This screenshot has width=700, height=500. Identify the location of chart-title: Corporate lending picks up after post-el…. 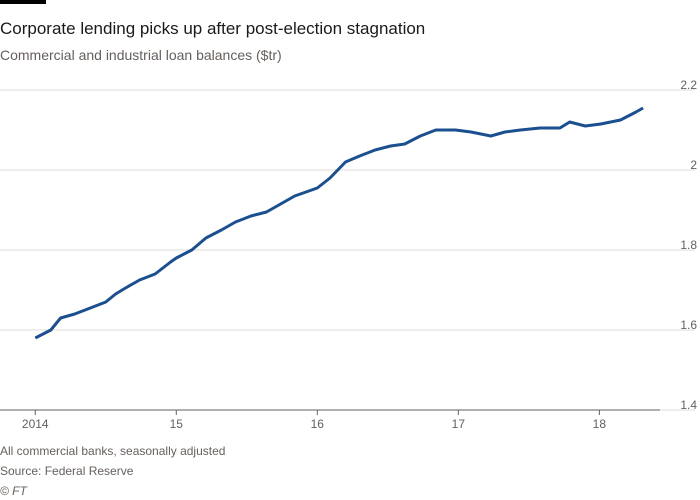
(212, 28).